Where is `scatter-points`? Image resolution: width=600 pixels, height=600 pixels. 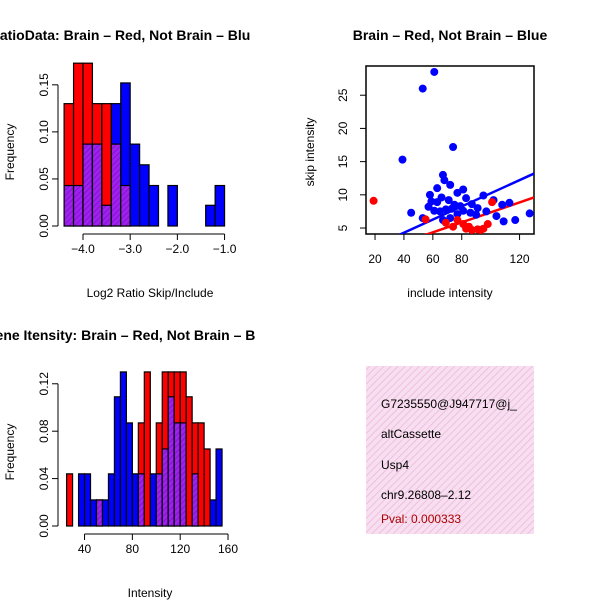 scatter-points is located at coordinates (451, 151).